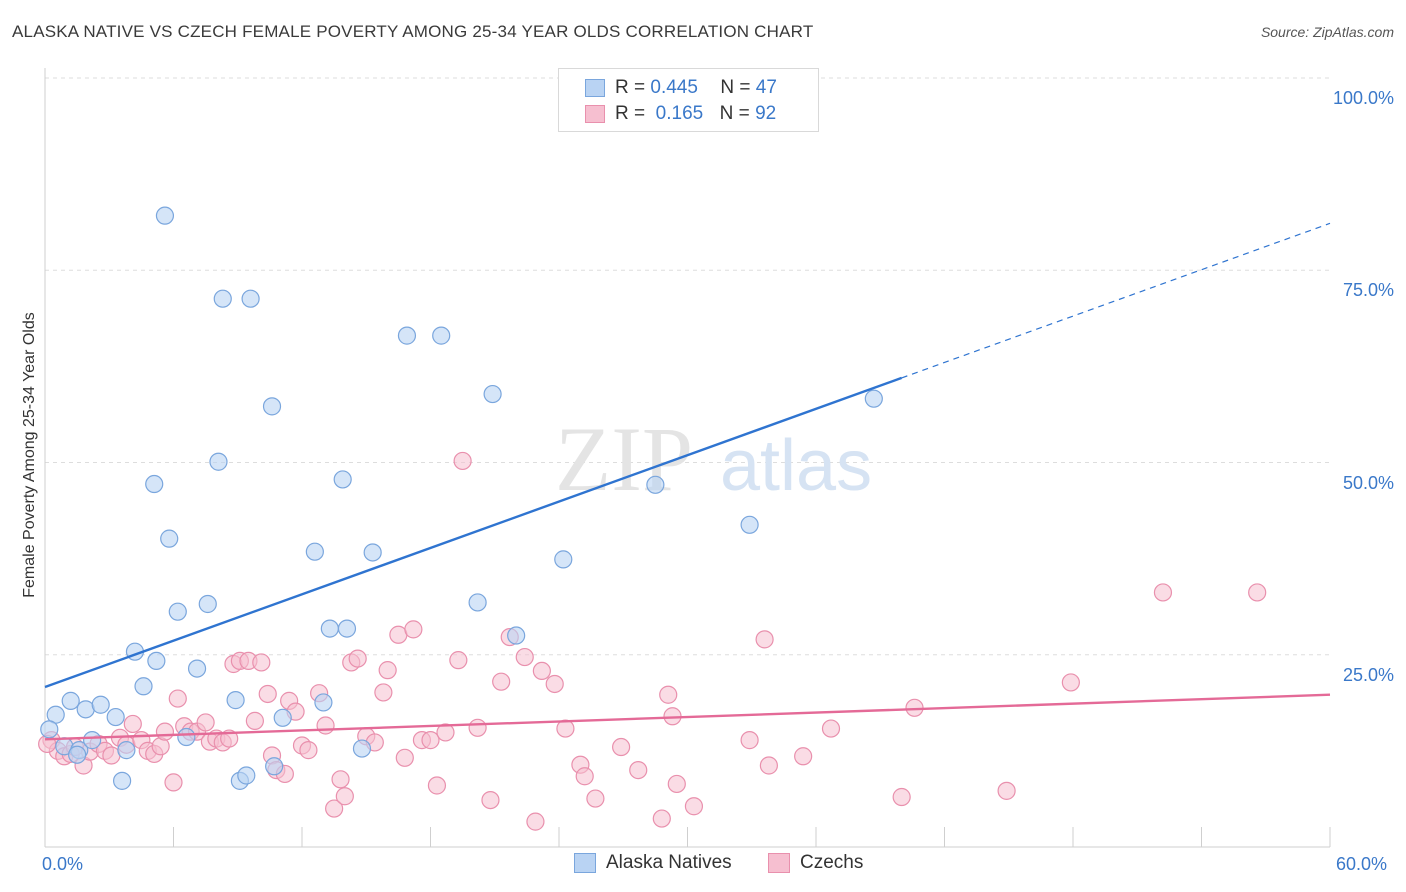 The width and height of the screenshot is (1406, 892). Describe the element at coordinates (687, 717) in the screenshot. I see `czechs-trend-line` at that location.